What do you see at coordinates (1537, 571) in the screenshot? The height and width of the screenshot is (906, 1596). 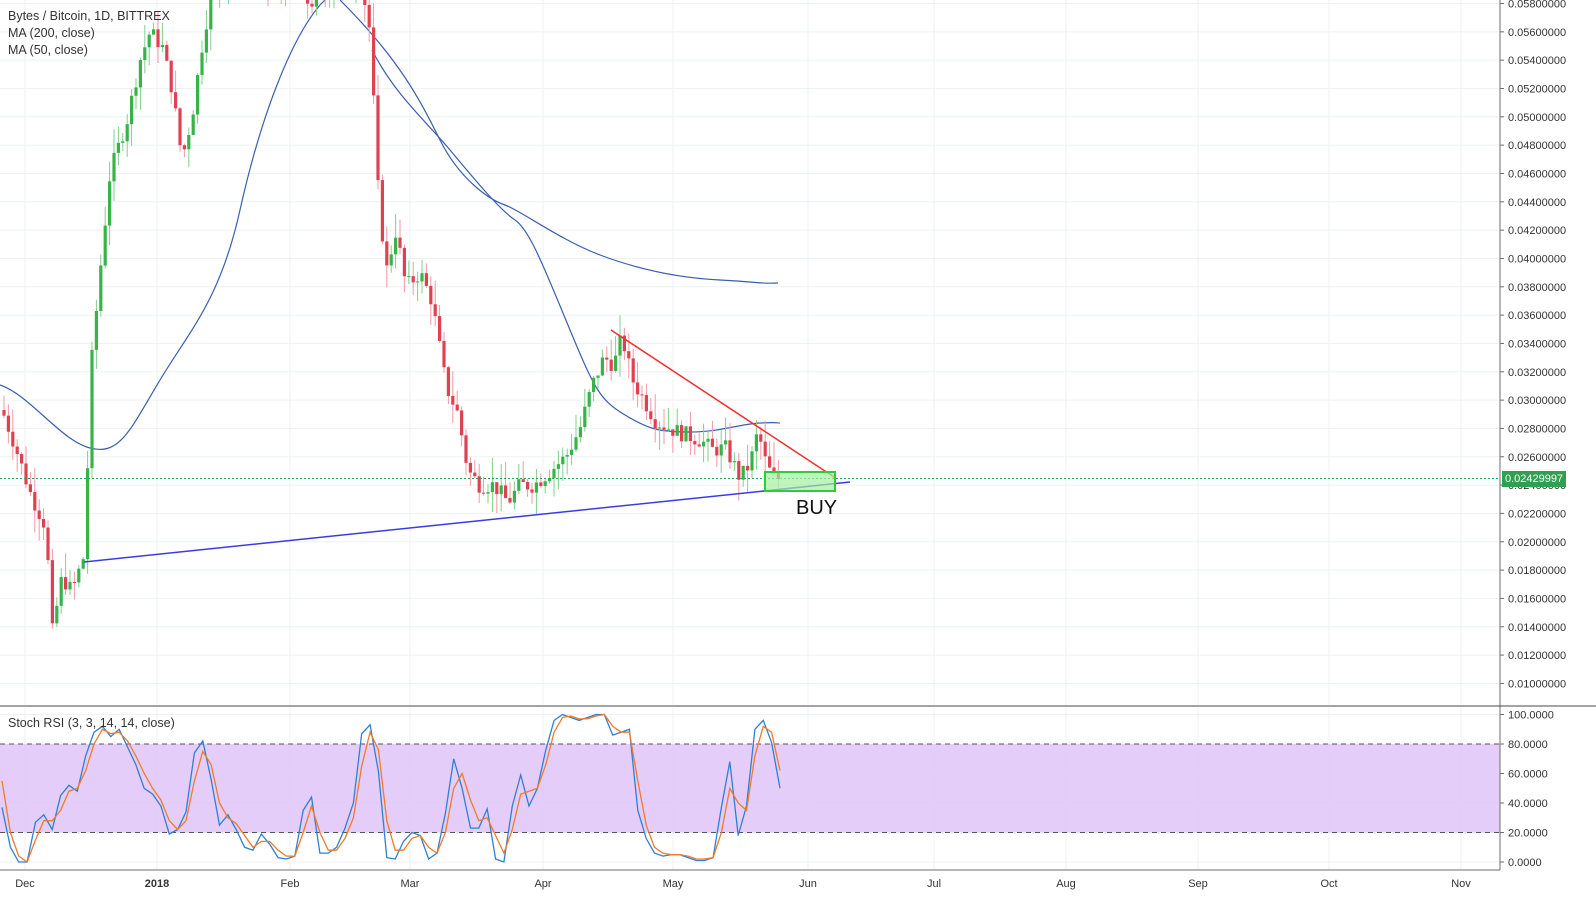 I see `price-tick-label: 0.01800000` at bounding box center [1537, 571].